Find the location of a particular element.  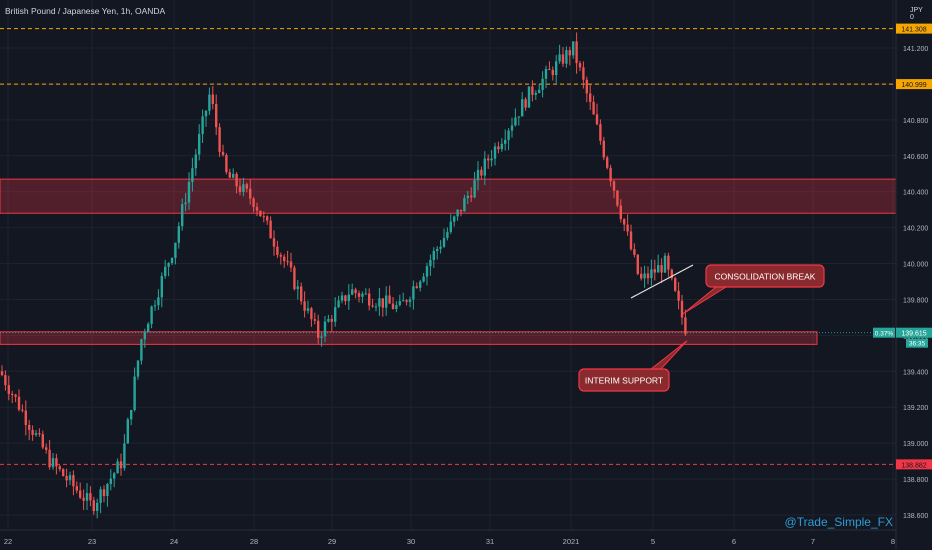

annotation-callout: INTERIM SUPPORT is located at coordinates (633, 366).